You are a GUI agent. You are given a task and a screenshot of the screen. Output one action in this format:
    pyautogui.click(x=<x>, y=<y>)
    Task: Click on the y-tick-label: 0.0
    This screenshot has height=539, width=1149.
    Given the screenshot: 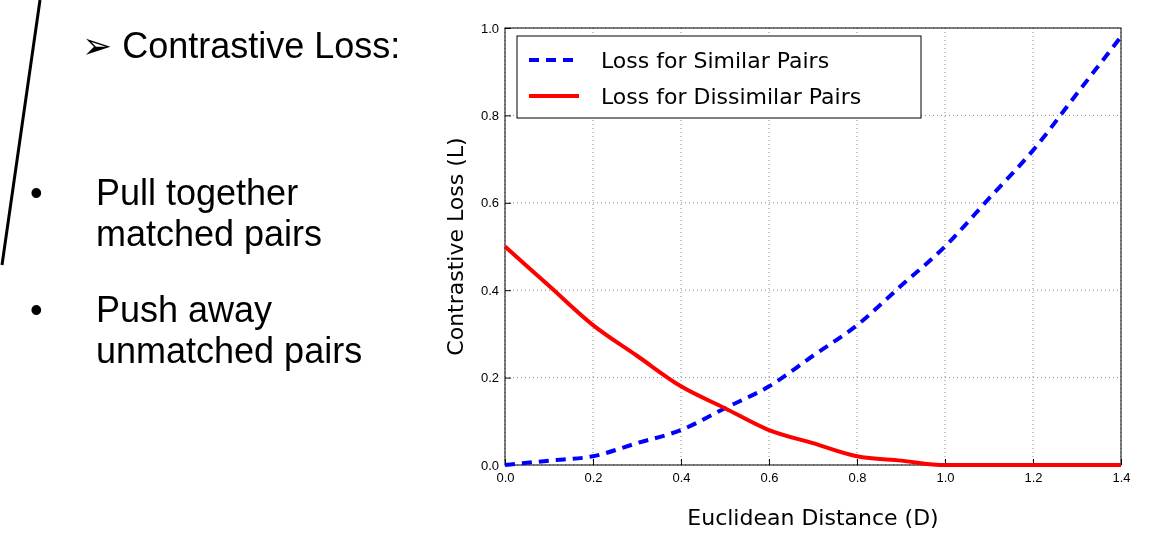 What is the action you would take?
    pyautogui.click(x=489, y=465)
    